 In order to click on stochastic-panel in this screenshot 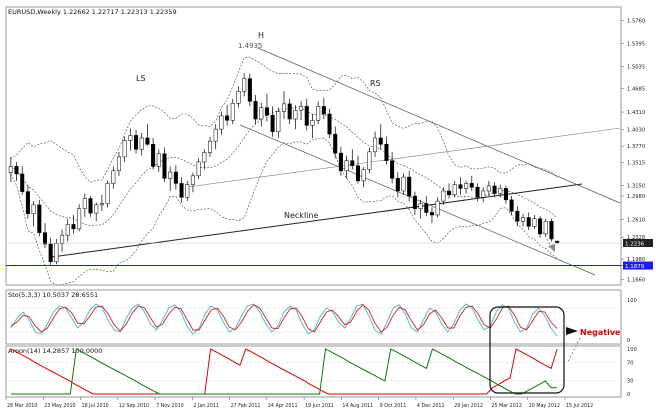, I will do `click(313, 317)`.